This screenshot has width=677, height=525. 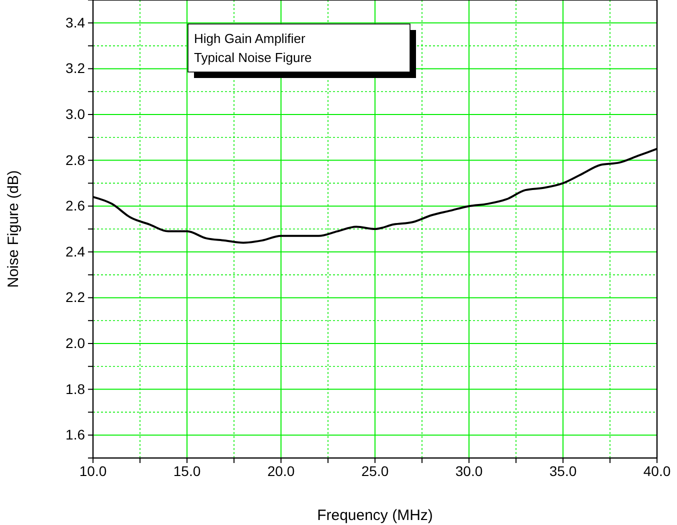 What do you see at coordinates (281, 470) in the screenshot?
I see `x-tick-label: 20.0` at bounding box center [281, 470].